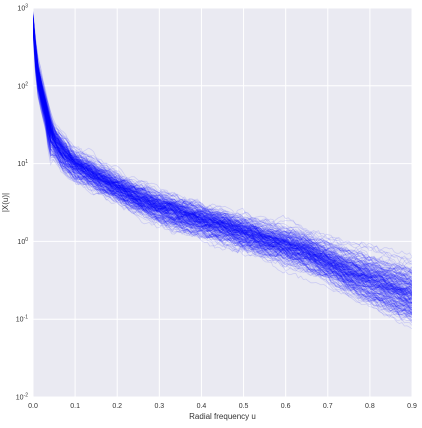 This screenshot has height=428, width=422. I want to click on x-tick-label: 0.6, so click(286, 406).